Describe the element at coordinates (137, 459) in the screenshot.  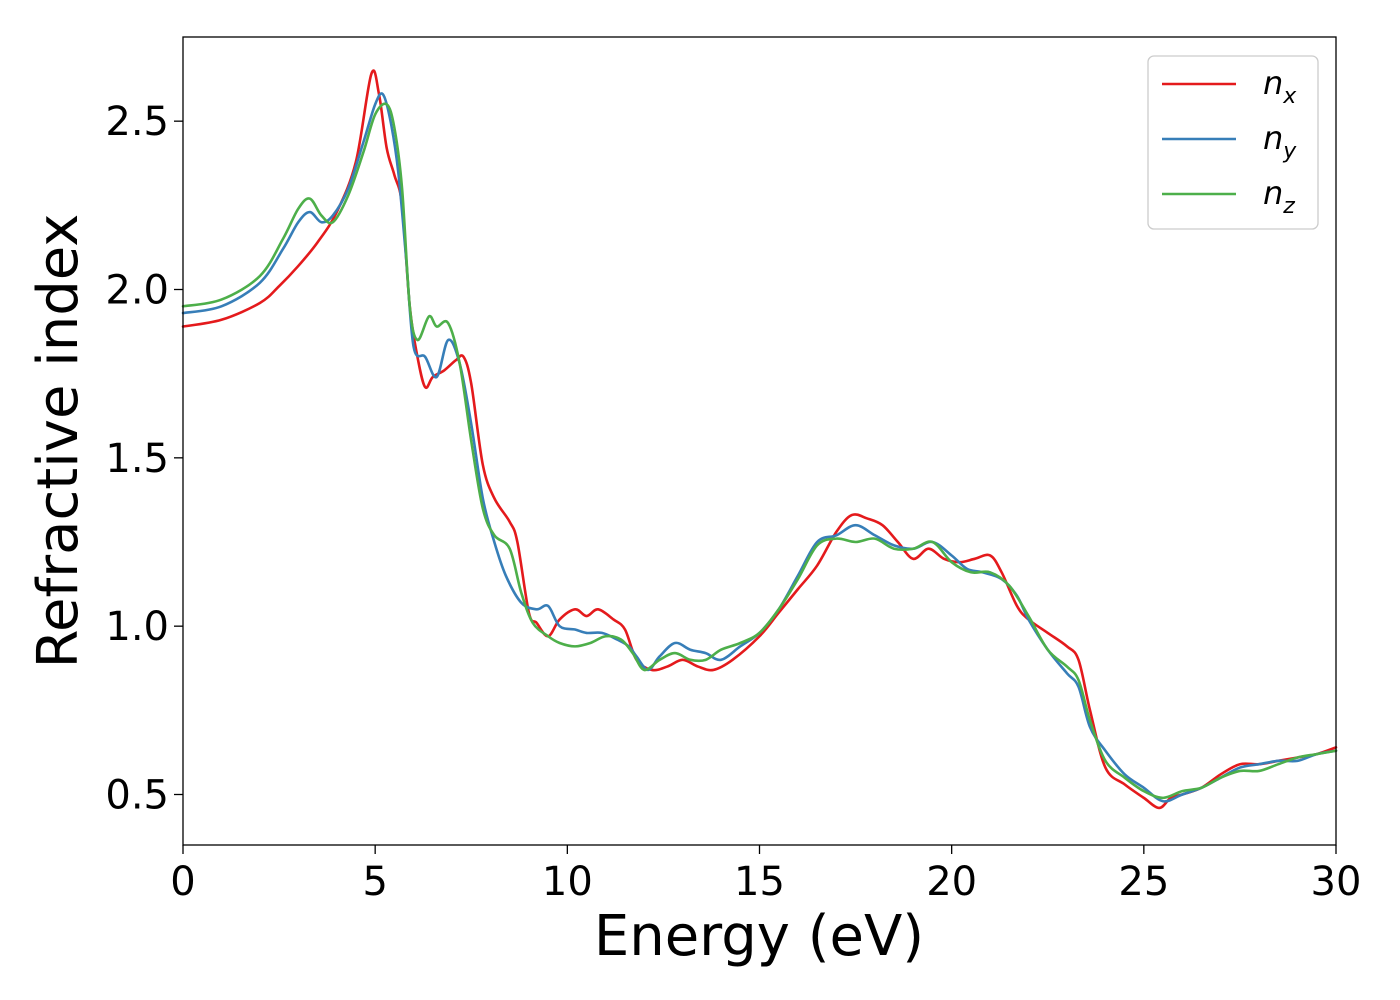
I see `y-tick-label: 1.5` at that location.